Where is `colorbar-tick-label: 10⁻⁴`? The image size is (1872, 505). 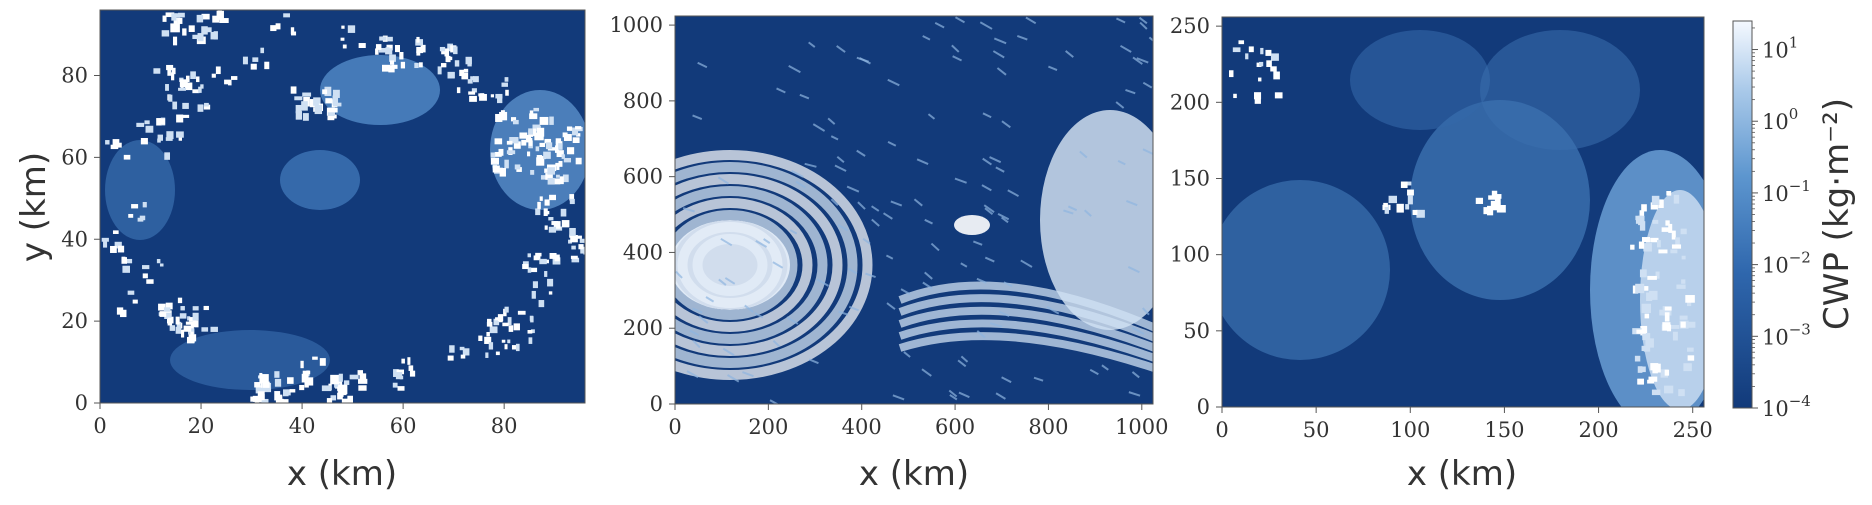 colorbar-tick-label: 10⁻⁴ is located at coordinates (1786, 406).